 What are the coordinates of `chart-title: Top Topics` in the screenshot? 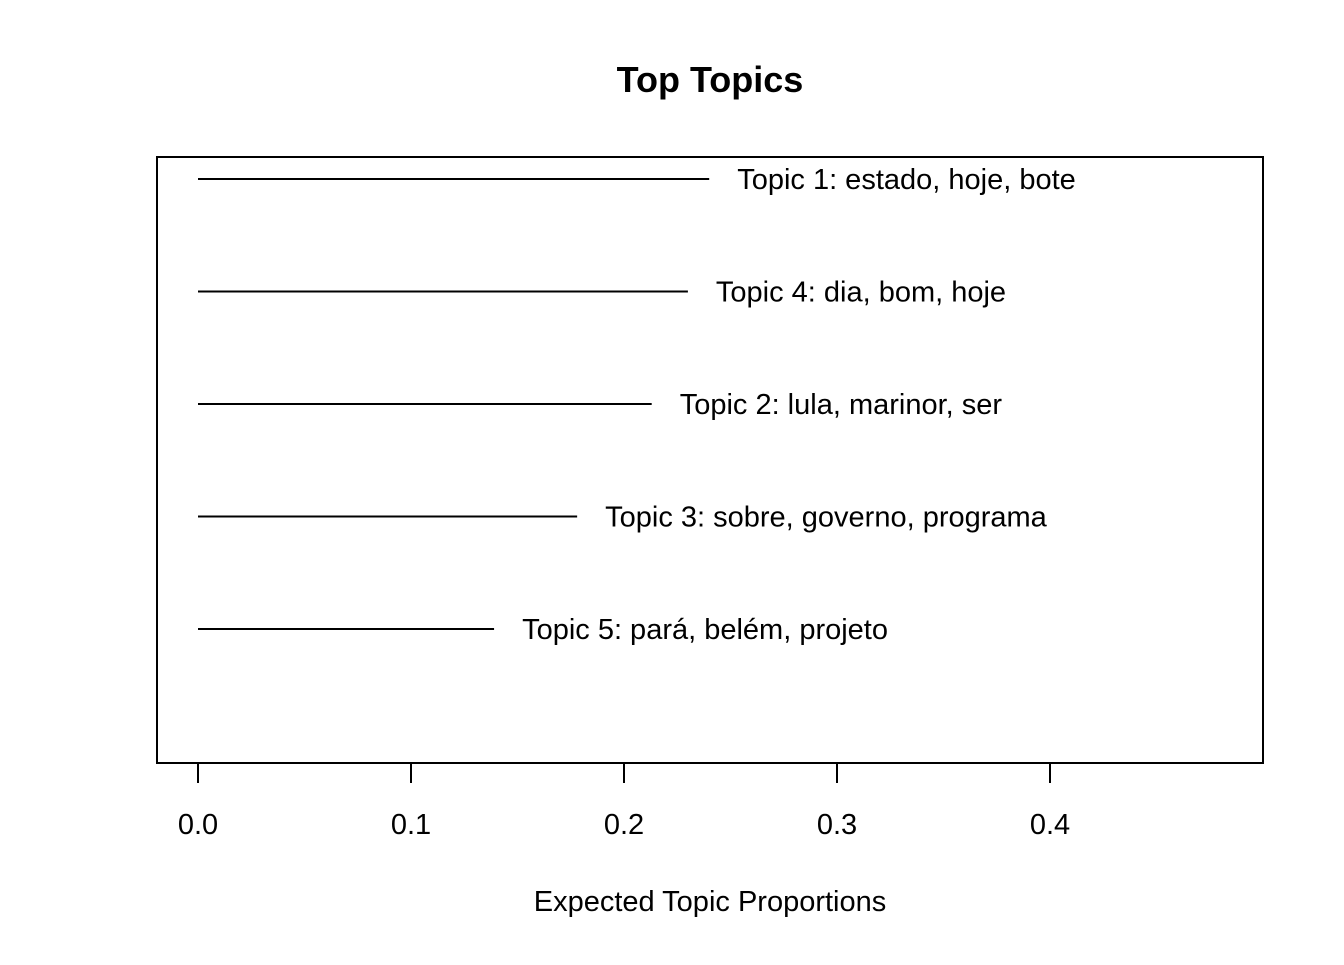 It's located at (710, 79).